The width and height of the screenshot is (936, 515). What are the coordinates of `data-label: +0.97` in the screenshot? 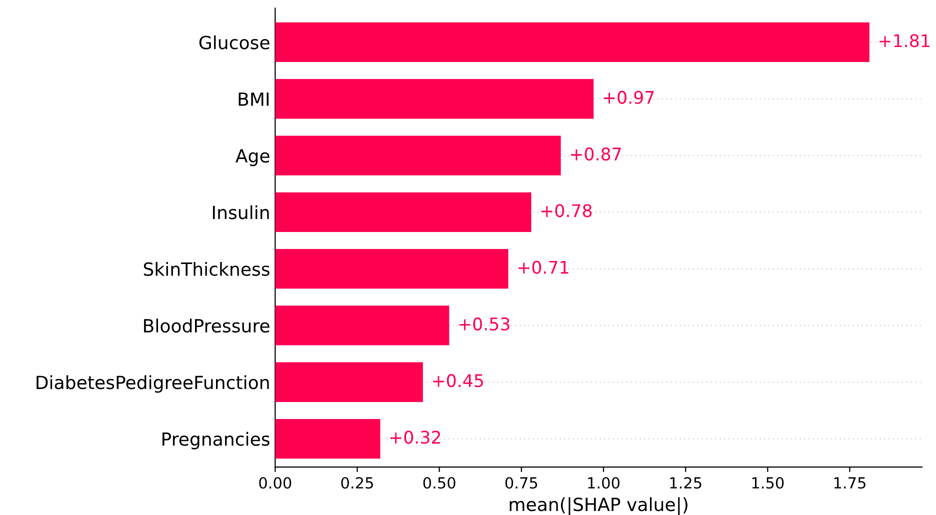 It's located at (629, 97).